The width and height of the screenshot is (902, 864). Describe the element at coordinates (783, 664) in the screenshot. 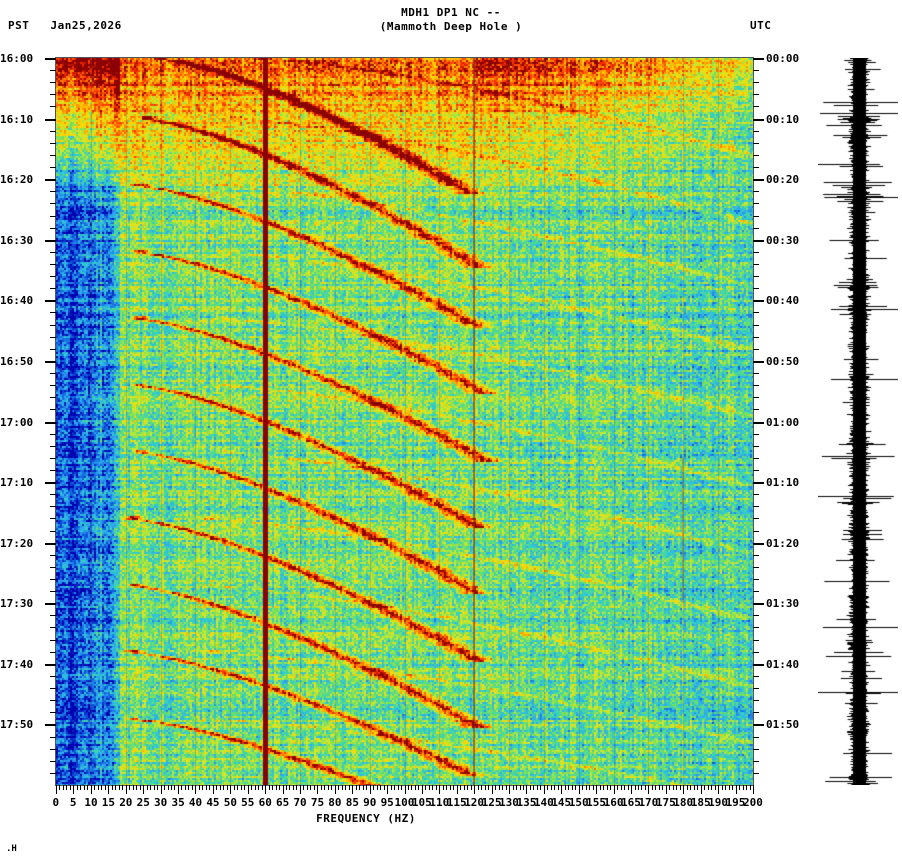

I see `y-axis-right-label: 01:40` at that location.